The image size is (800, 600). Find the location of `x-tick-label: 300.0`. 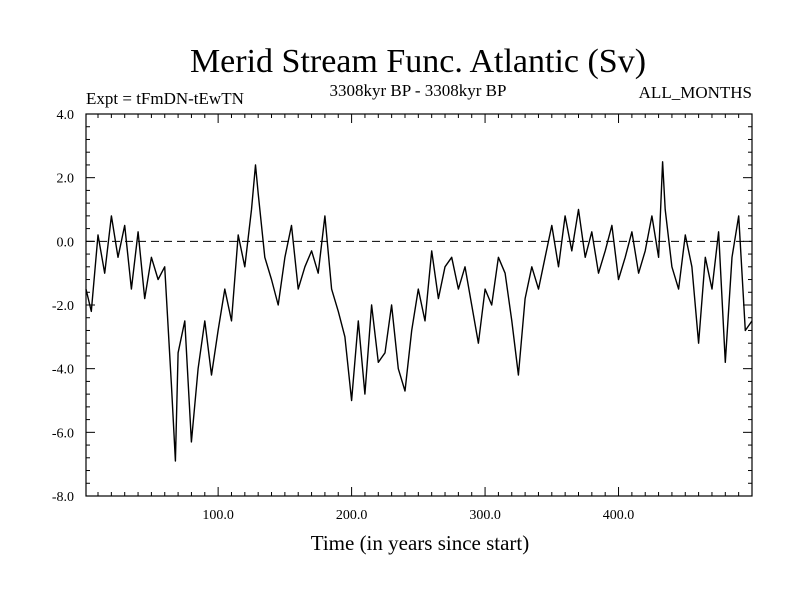

x-tick-label: 300.0 is located at coordinates (485, 515).